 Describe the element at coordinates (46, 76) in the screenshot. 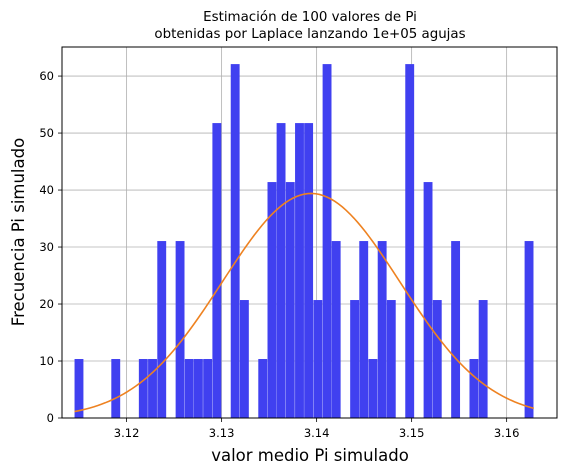

I see `y-tick-label: 60` at that location.